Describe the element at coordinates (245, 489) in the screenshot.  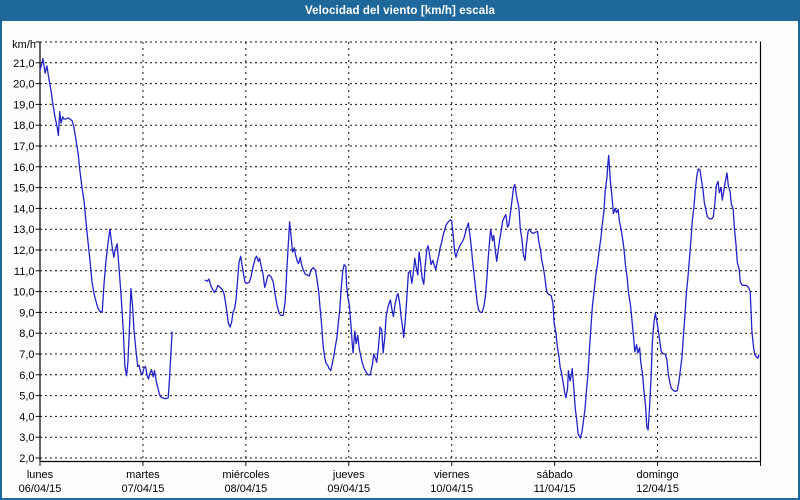
I see `day-date-label: 08/04/15` at that location.